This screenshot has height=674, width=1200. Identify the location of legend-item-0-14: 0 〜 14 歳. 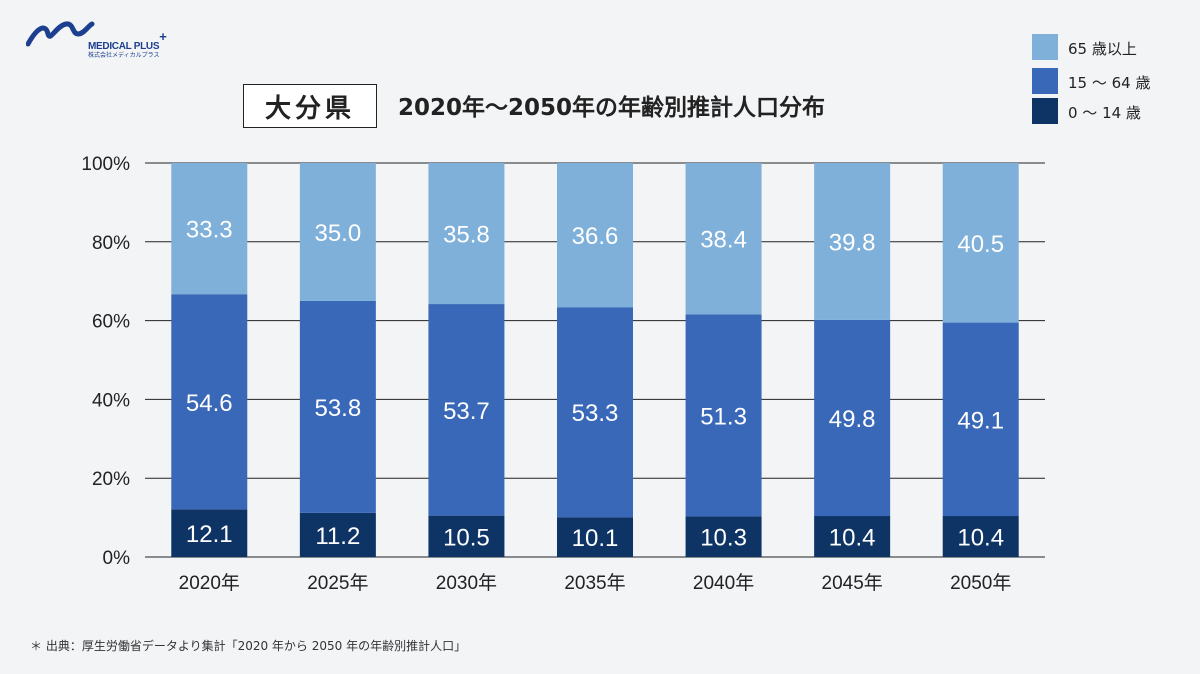
(1116, 111).